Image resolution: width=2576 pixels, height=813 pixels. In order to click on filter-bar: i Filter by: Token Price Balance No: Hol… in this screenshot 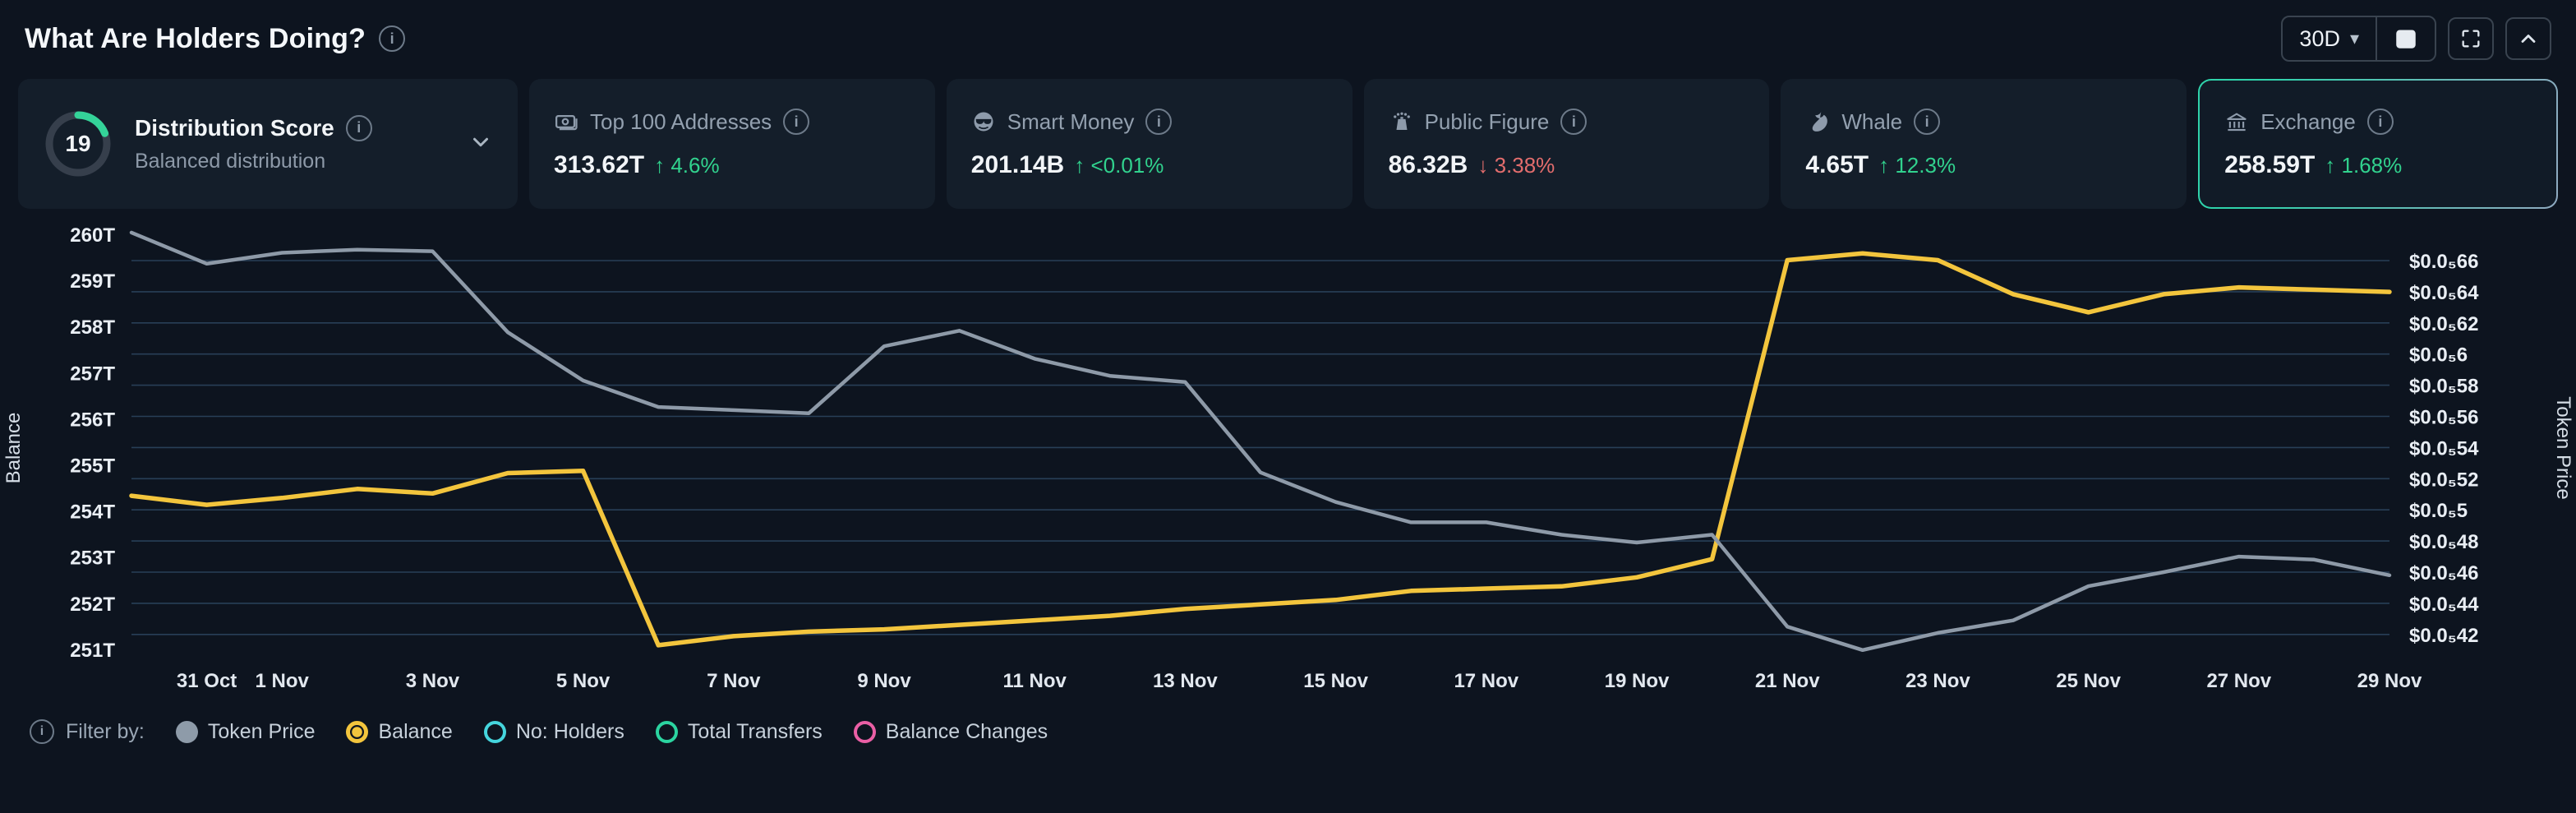, I will do `click(1288, 731)`.